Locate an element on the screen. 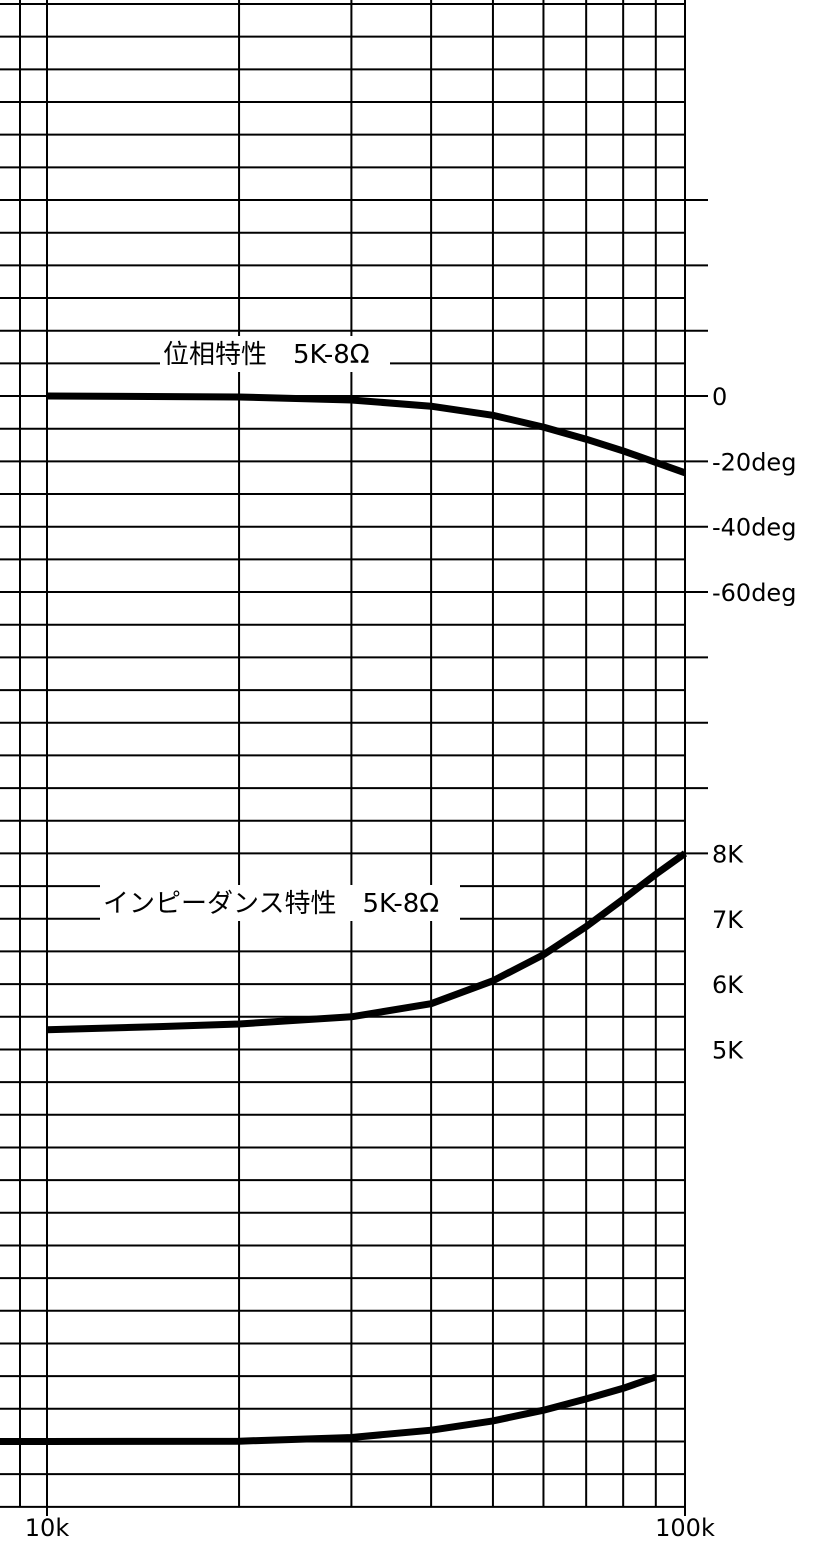  impedance-tick-label: 5K is located at coordinates (728, 1050).